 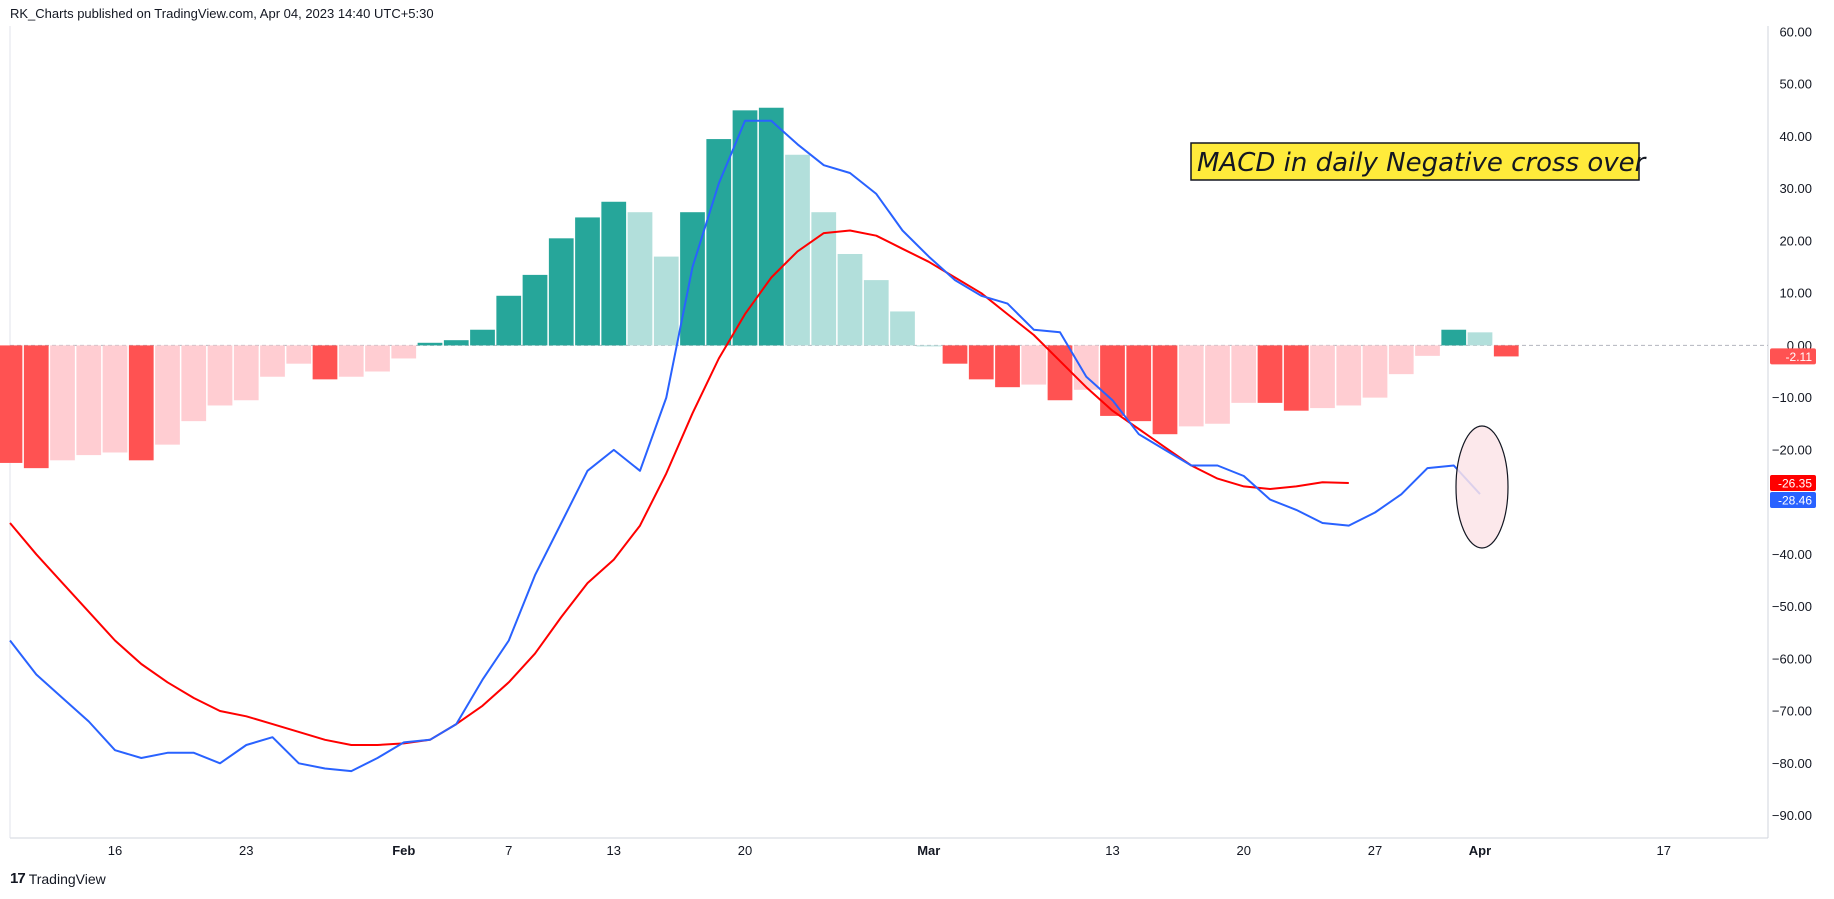 I want to click on annotation-layer: MACD in daily Negative cross over, so click(x=1419, y=161).